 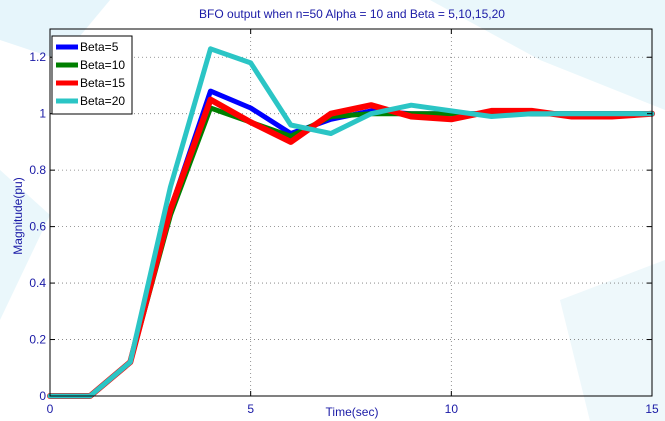 What do you see at coordinates (102, 65) in the screenshot?
I see `legend-entry: Beta=10` at bounding box center [102, 65].